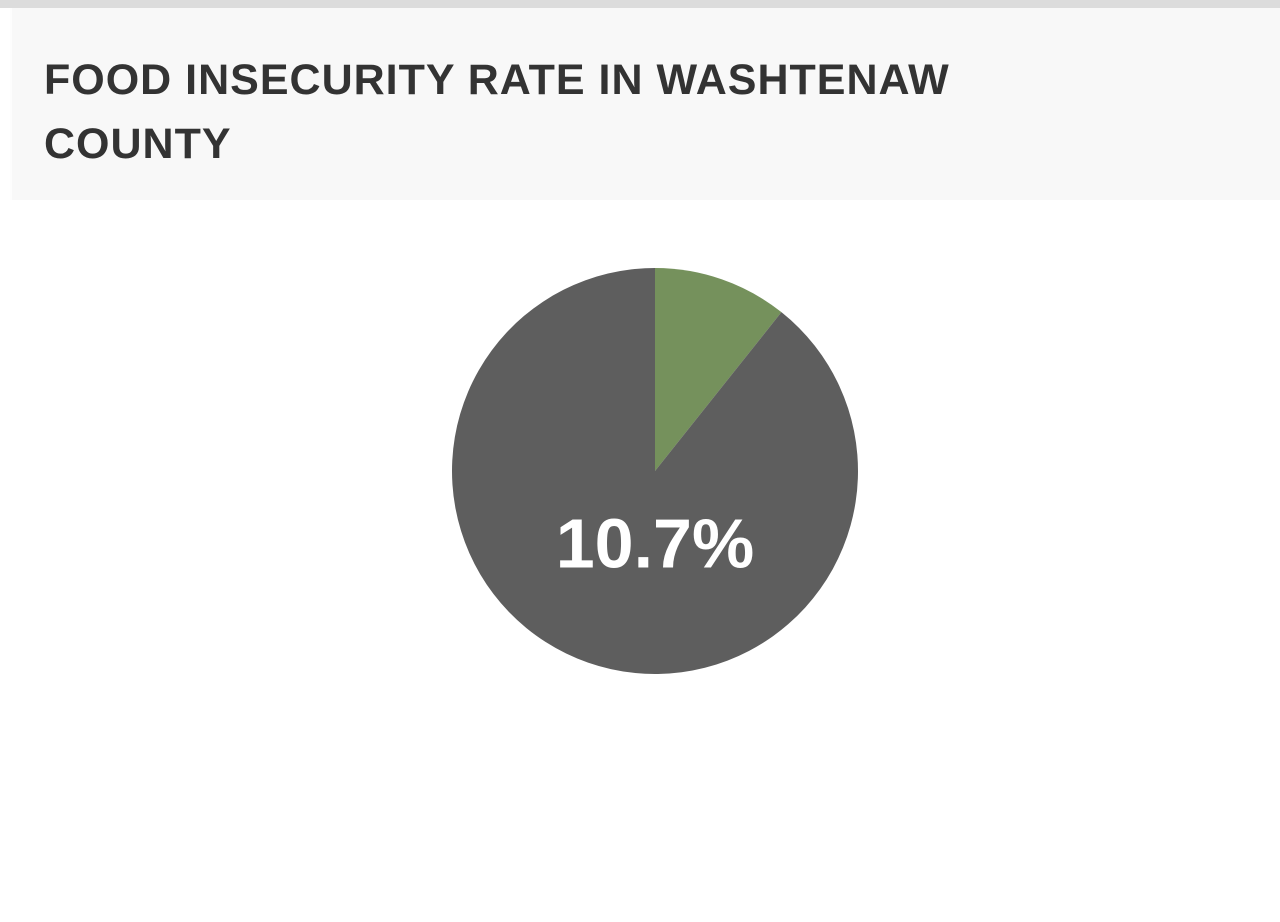 Image resolution: width=1280 pixels, height=922 pixels. What do you see at coordinates (640, 4) in the screenshot?
I see `top-bar` at bounding box center [640, 4].